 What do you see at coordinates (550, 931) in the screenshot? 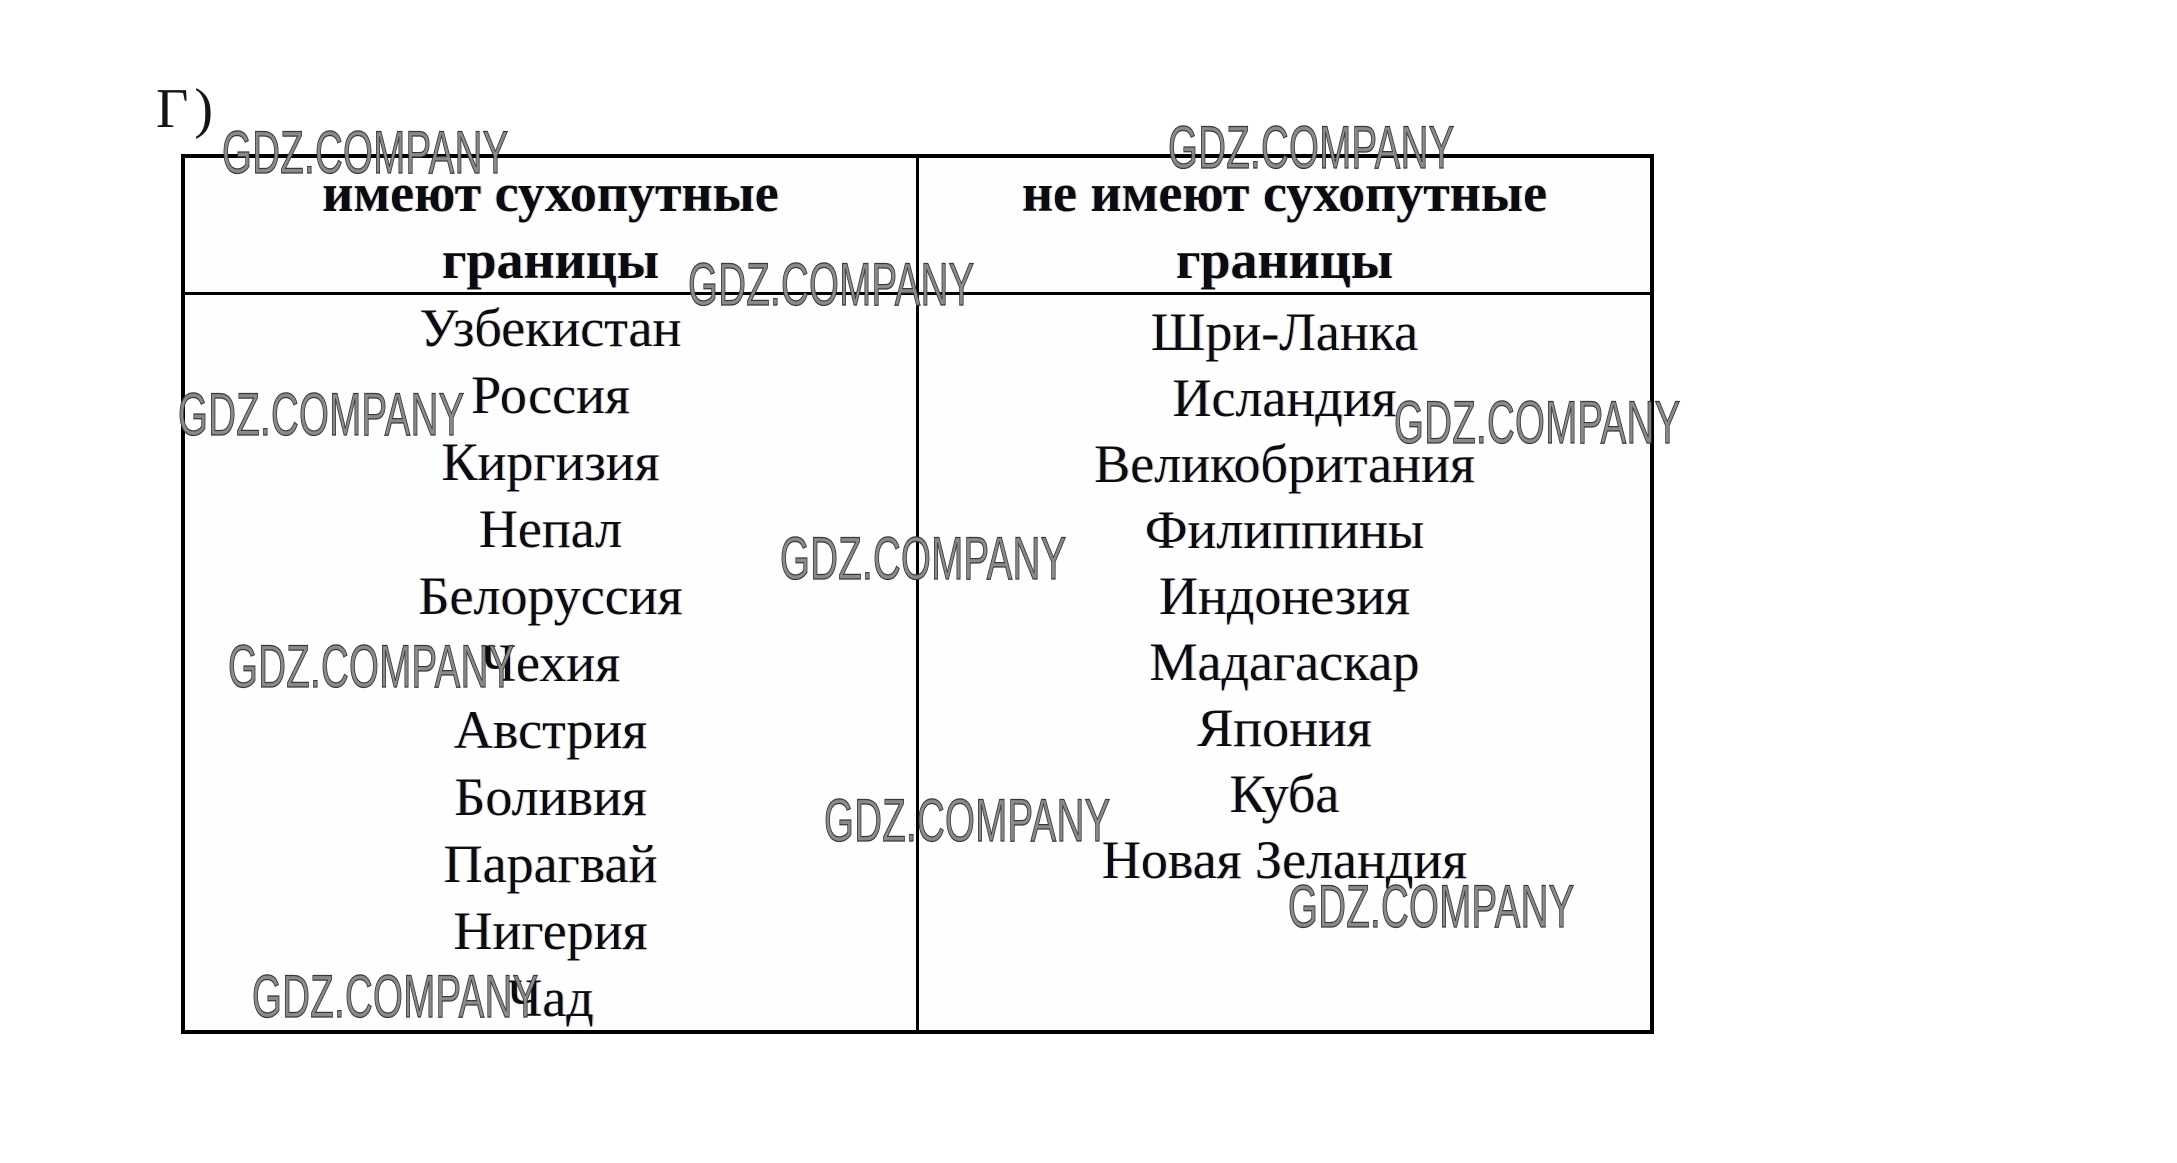
I see `country-item: Нигерия` at bounding box center [550, 931].